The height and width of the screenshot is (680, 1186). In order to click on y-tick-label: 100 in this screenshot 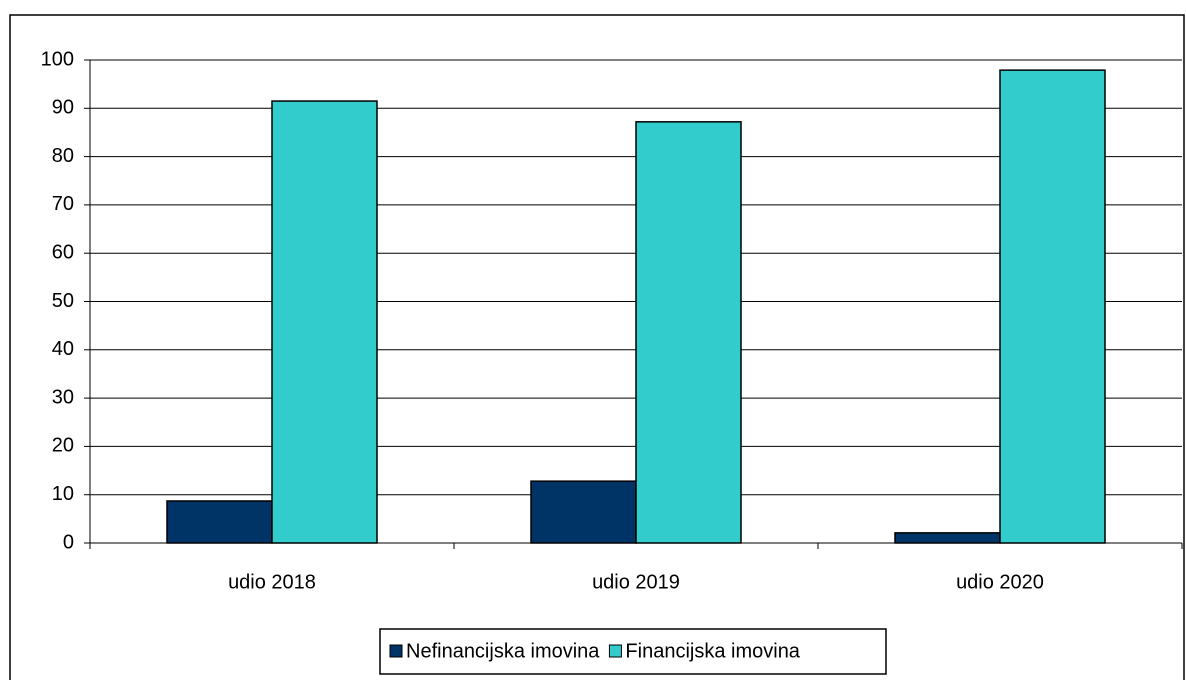, I will do `click(57, 59)`.